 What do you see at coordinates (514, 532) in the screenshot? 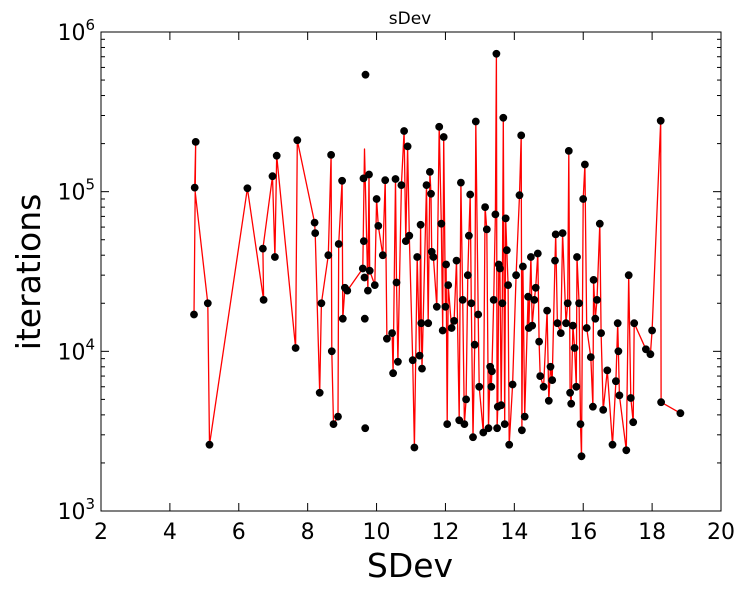
I see `x-tick-label: 14` at bounding box center [514, 532].